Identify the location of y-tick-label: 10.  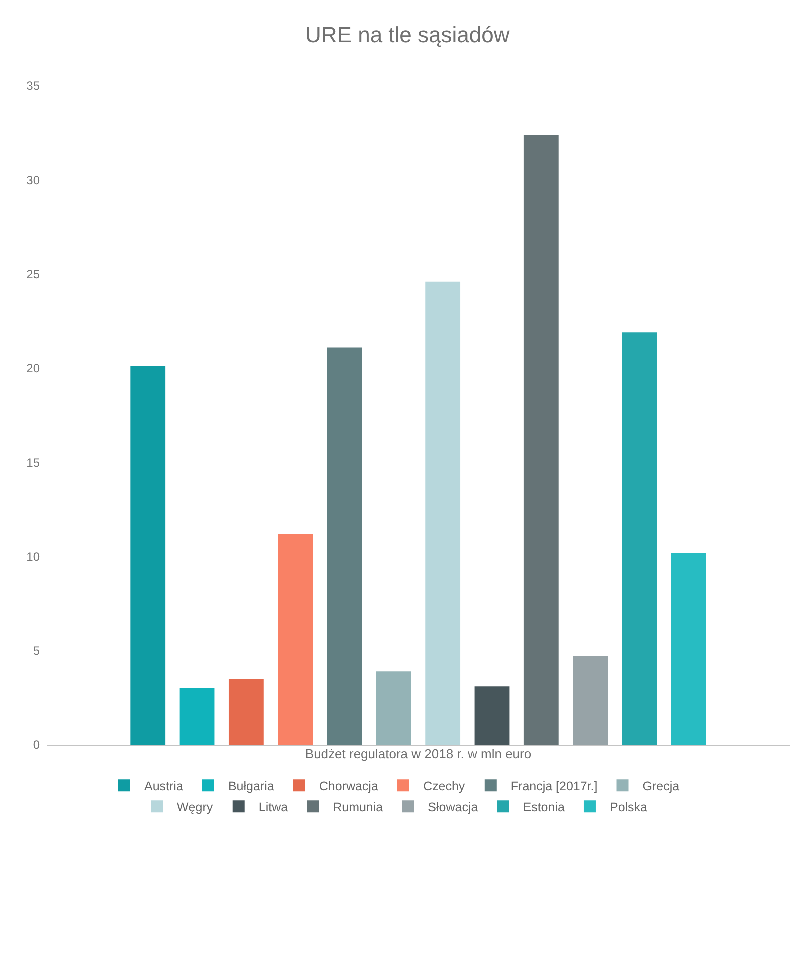
(33, 557).